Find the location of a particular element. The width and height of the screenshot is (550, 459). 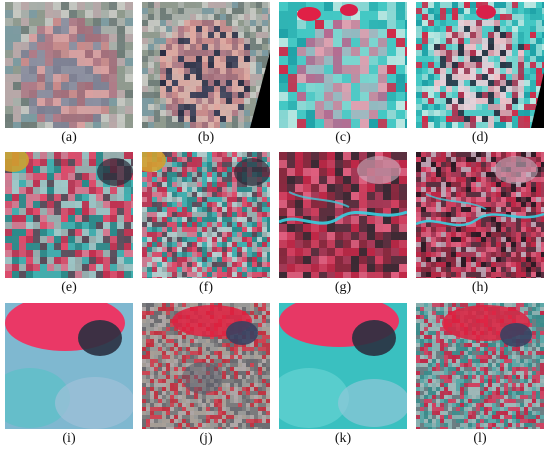

satellite-image-k is located at coordinates (343, 366).